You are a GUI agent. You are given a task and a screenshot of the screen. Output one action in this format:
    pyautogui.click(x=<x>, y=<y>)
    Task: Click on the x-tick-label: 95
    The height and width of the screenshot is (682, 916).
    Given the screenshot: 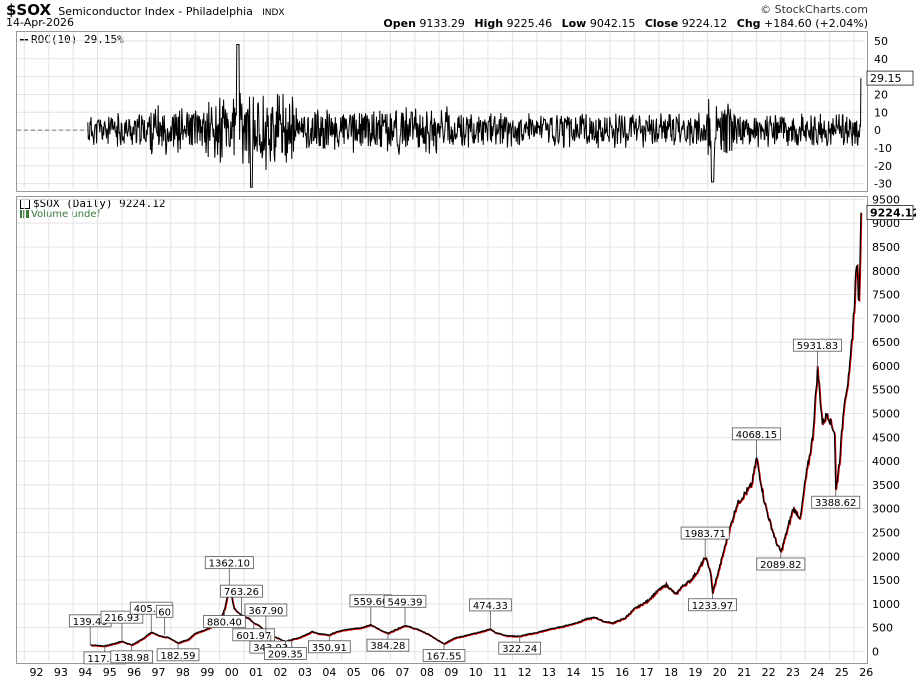 What is the action you would take?
    pyautogui.click(x=110, y=672)
    